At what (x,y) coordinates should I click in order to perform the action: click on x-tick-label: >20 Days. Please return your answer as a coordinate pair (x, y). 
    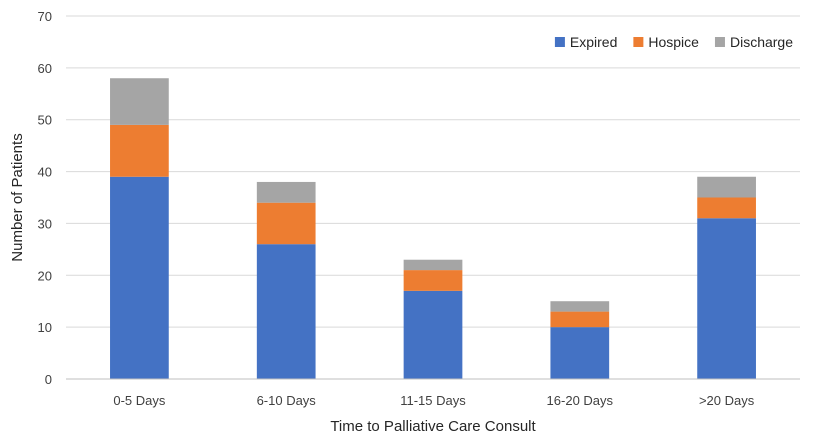
    Looking at the image, I should click on (727, 400).